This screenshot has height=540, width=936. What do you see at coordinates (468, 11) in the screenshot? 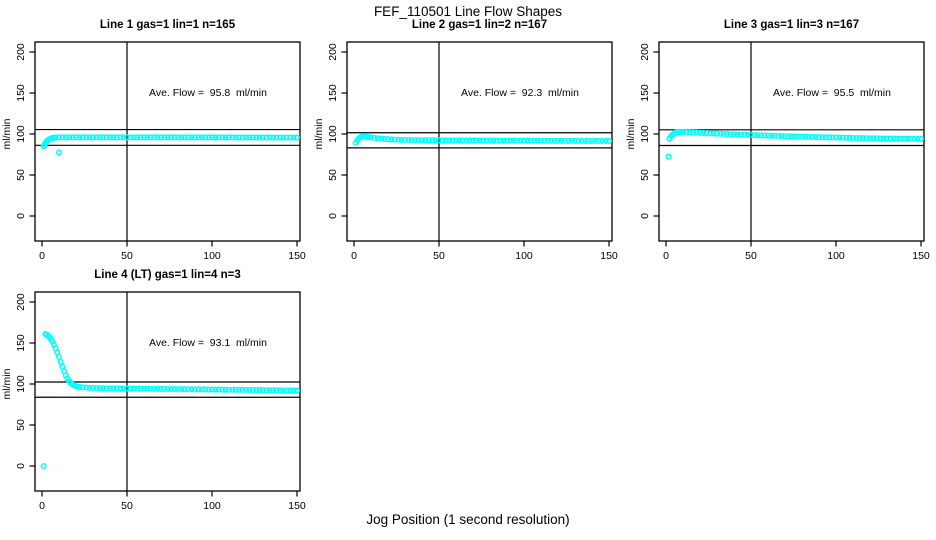
I see `main-title: FEF_110501 Line Flow Shapes` at bounding box center [468, 11].